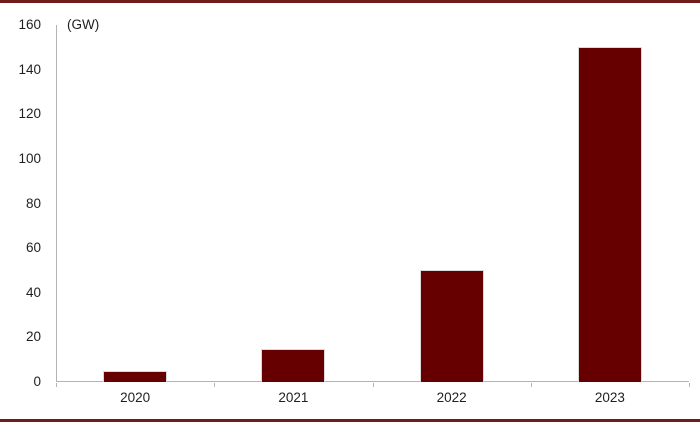  I want to click on bar-2020, so click(135, 376).